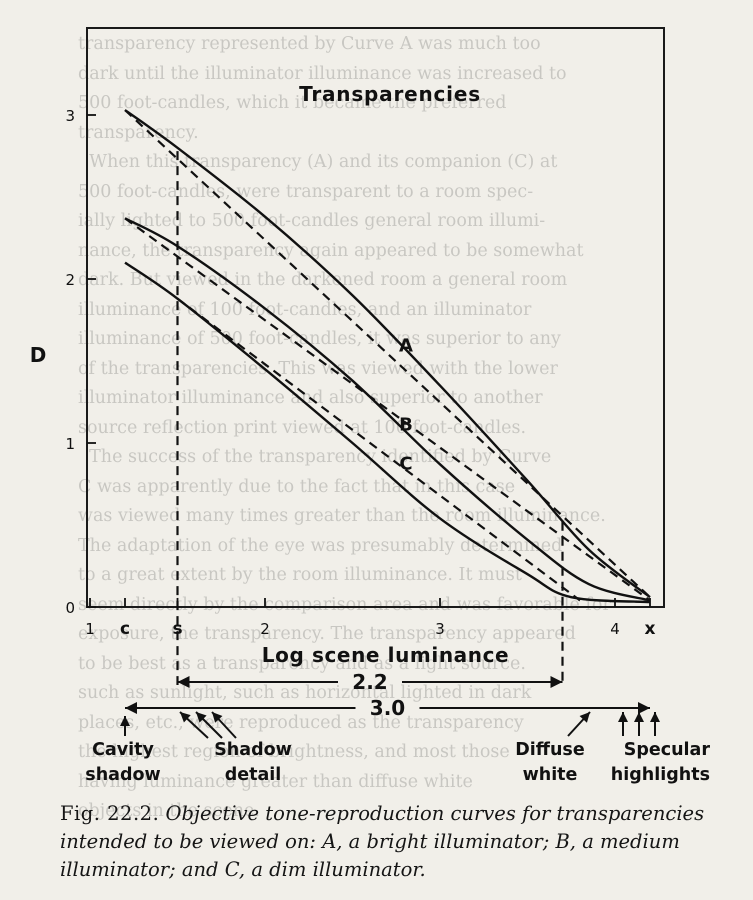 This screenshot has height=900, width=753. Describe the element at coordinates (123, 762) in the screenshot. I see `cavity-shadow-label: Cavity shadow` at that location.